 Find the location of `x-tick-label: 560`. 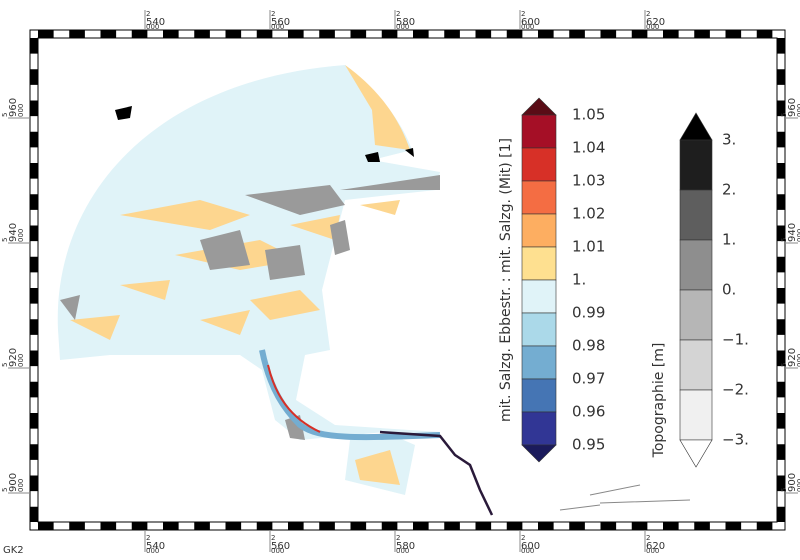

x-tick-label: 560 is located at coordinates (280, 546).